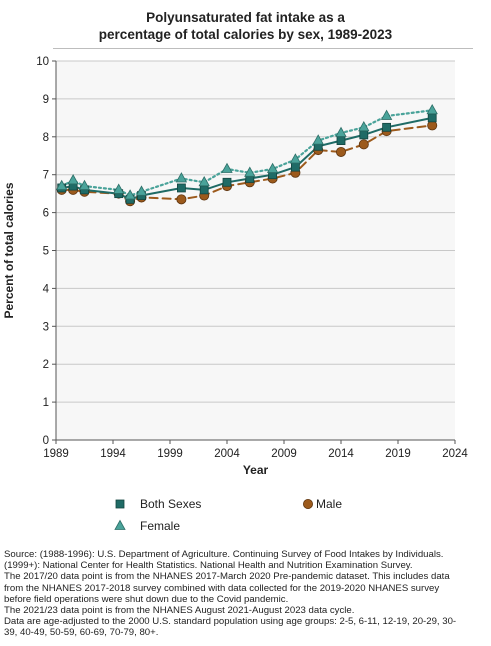  What do you see at coordinates (284, 454) in the screenshot?
I see `x-tick-label: 2009` at bounding box center [284, 454].